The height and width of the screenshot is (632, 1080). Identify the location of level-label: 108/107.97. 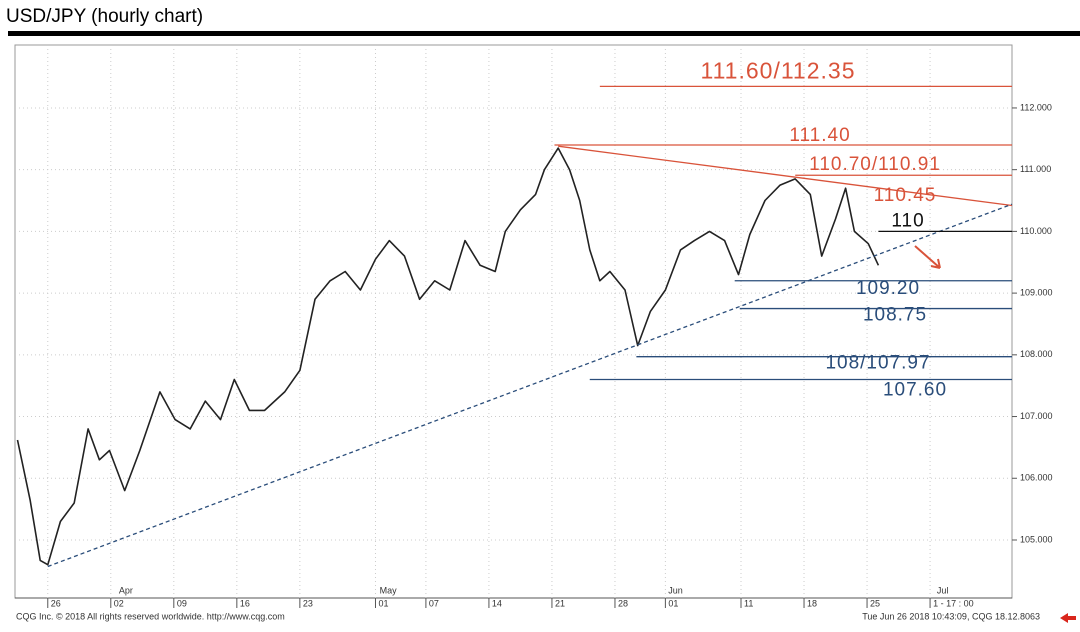
(877, 363).